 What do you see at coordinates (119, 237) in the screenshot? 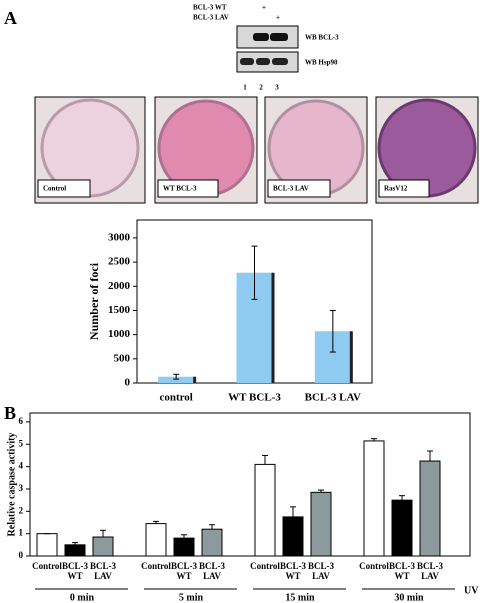
I see `y-tick-label: 3000` at bounding box center [119, 237].